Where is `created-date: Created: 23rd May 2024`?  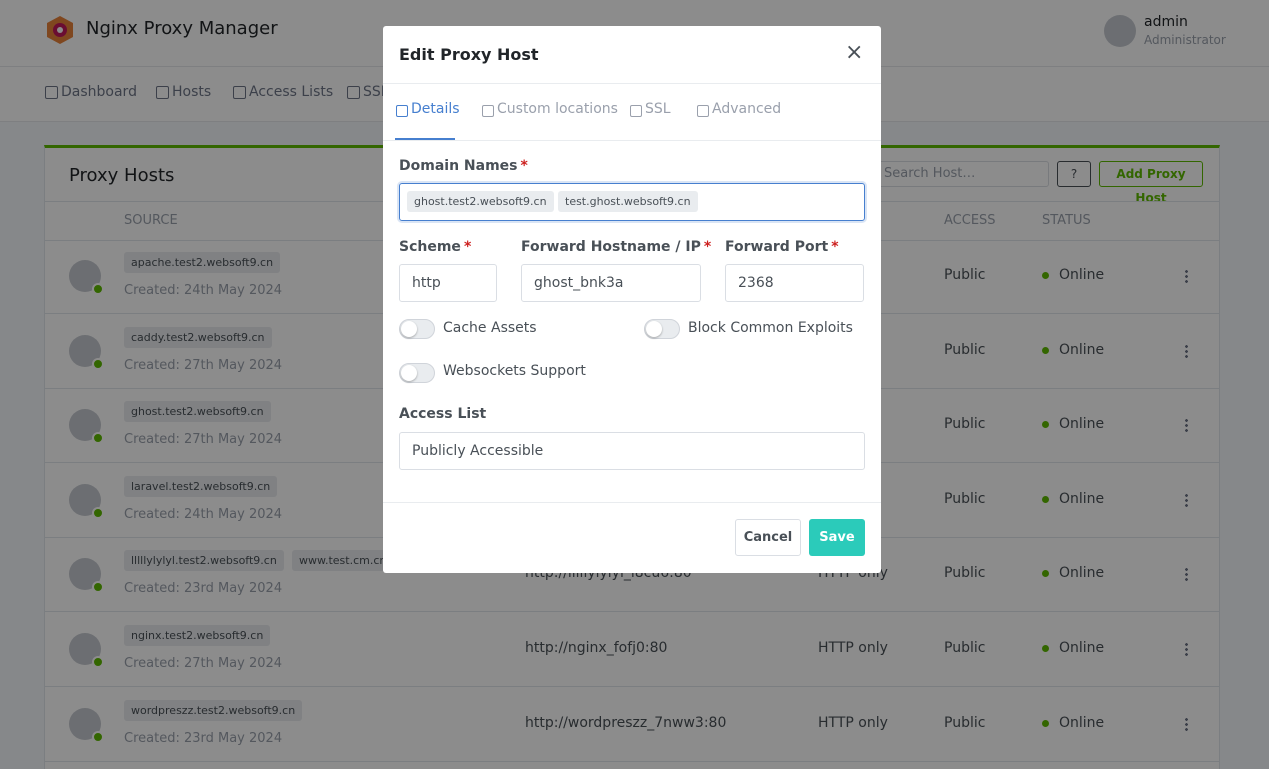
created-date: Created: 23rd May 2024 is located at coordinates (203, 589).